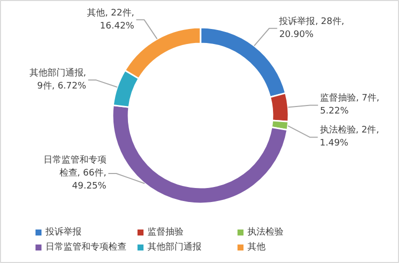 The image size is (399, 263). What do you see at coordinates (257, 247) in the screenshot?
I see `legend-label: 其他` at bounding box center [257, 247].